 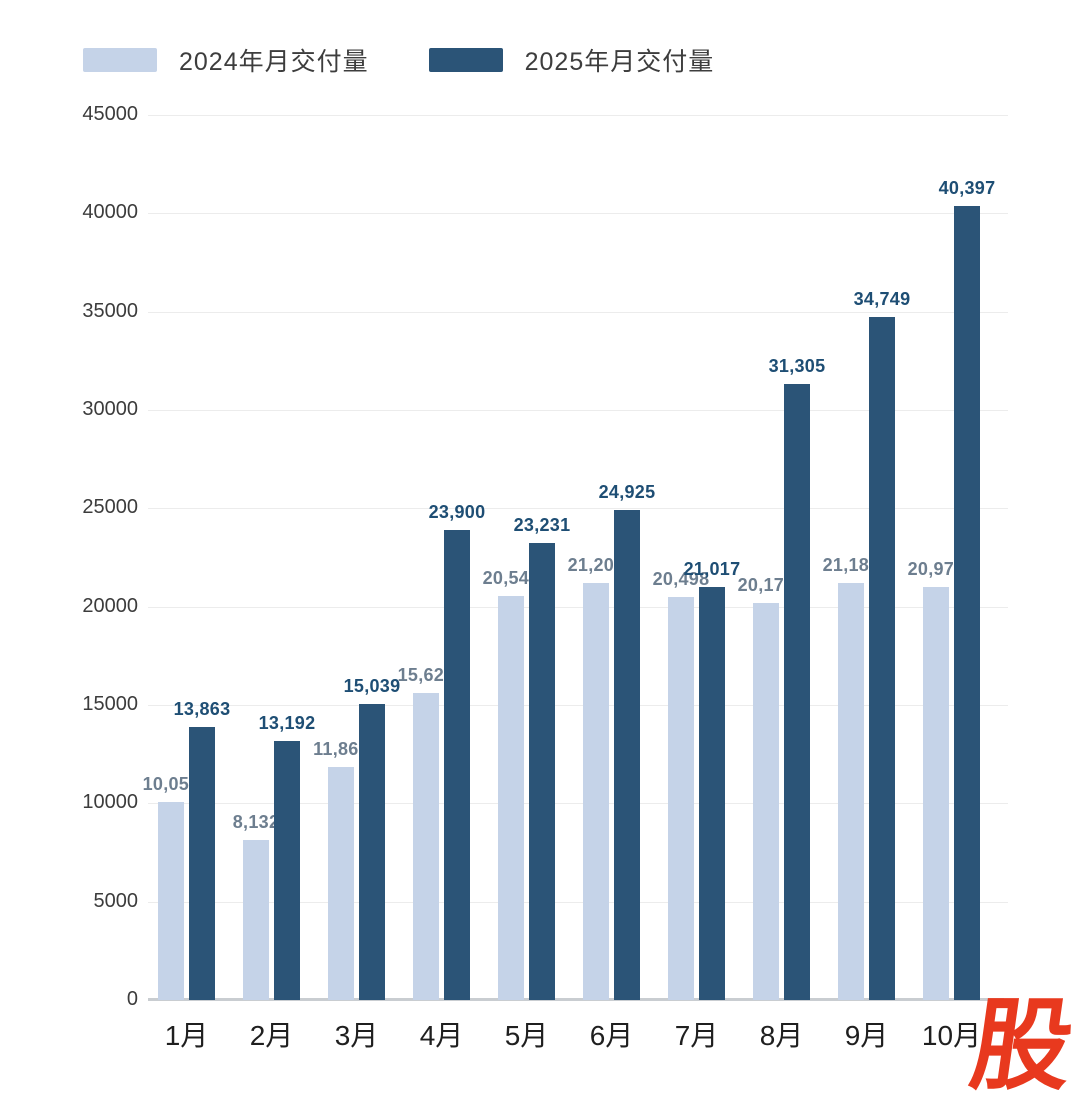 What do you see at coordinates (110, 212) in the screenshot?
I see `y-axis-tick-label-40000: 40000` at bounding box center [110, 212].